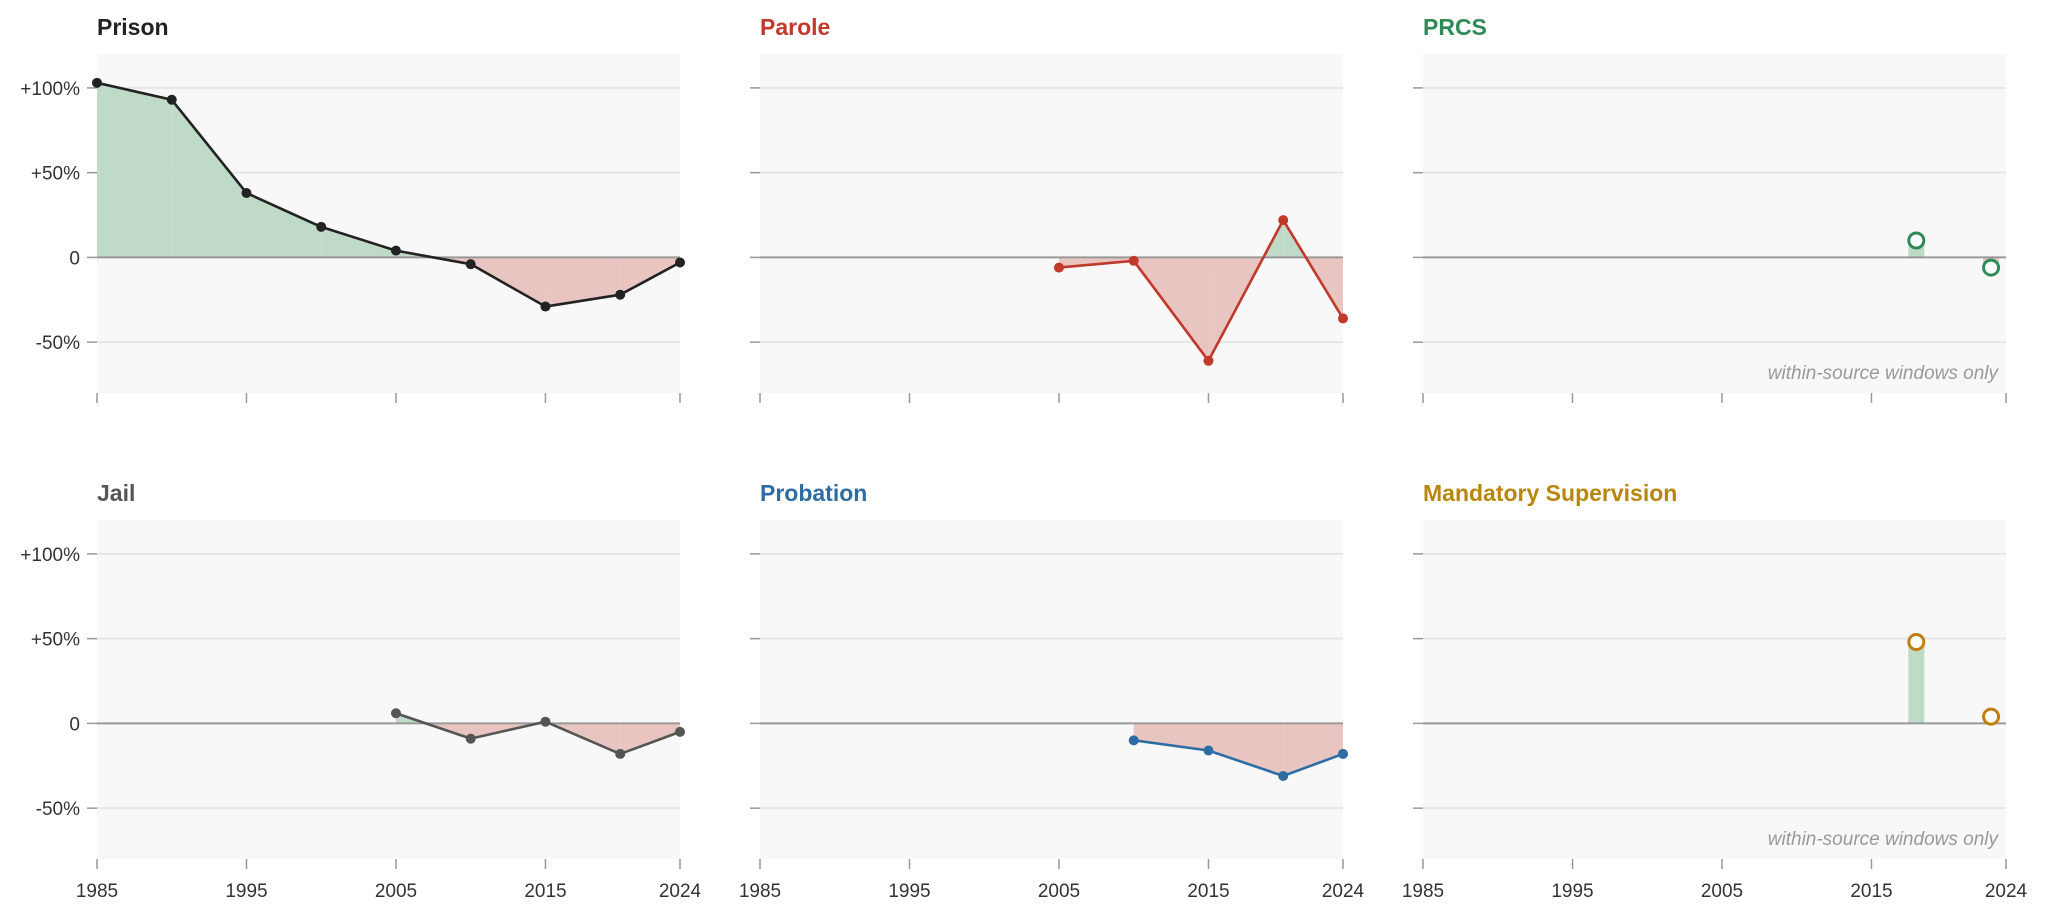 The width and height of the screenshot is (2048, 917). What do you see at coordinates (813, 493) in the screenshot?
I see `panel-title: Probation` at bounding box center [813, 493].